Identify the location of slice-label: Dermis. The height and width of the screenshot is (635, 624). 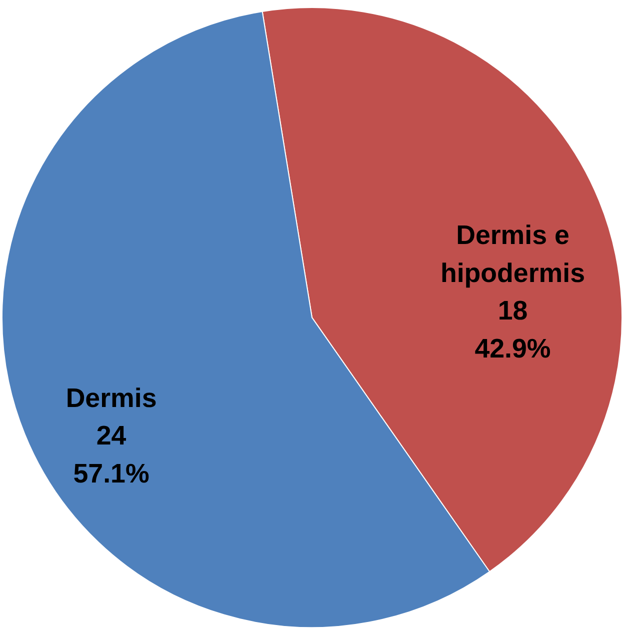
(111, 397).